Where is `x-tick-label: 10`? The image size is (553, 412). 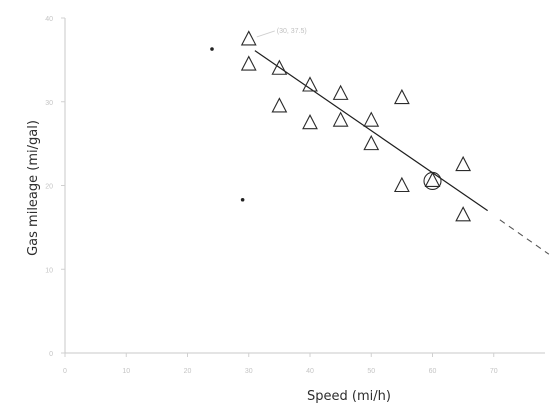
x-tick-label: 10 is located at coordinates (126, 371).